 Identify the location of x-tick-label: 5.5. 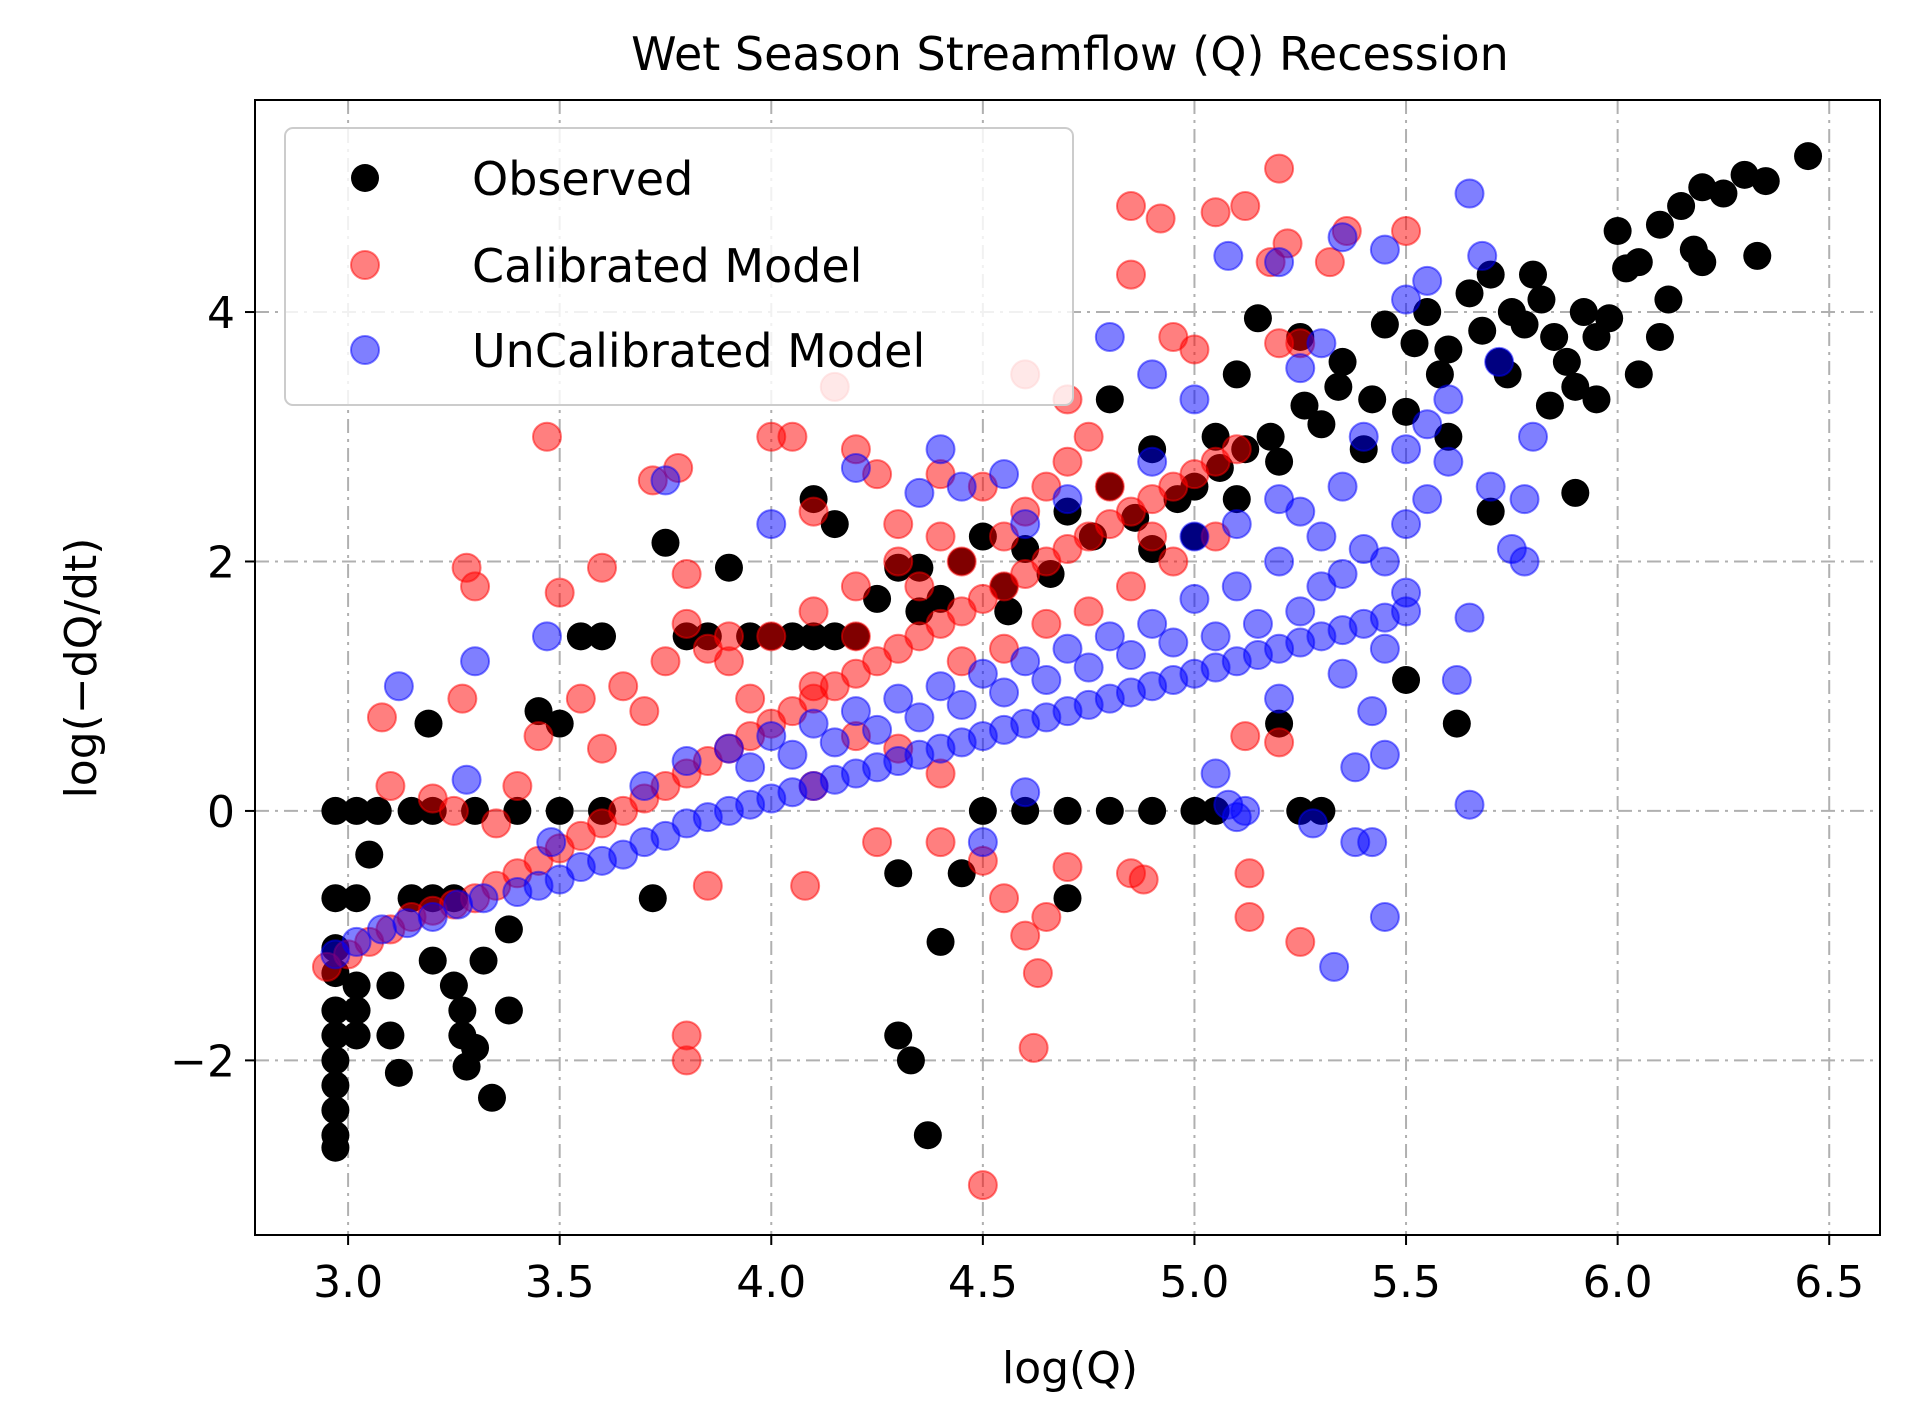
(1406, 1282).